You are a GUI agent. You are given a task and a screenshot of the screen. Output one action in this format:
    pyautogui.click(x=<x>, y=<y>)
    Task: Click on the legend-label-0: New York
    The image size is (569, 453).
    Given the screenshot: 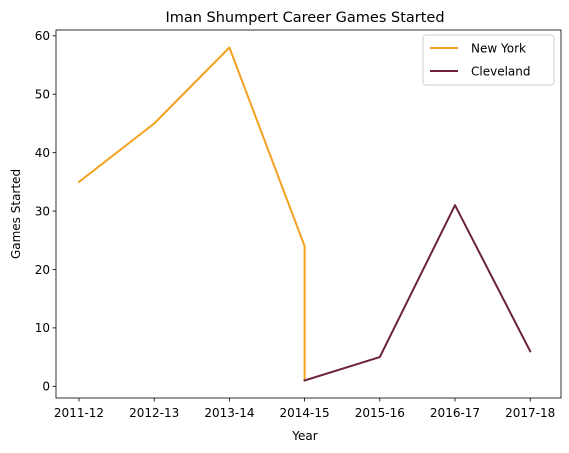 What is the action you would take?
    pyautogui.click(x=498, y=48)
    